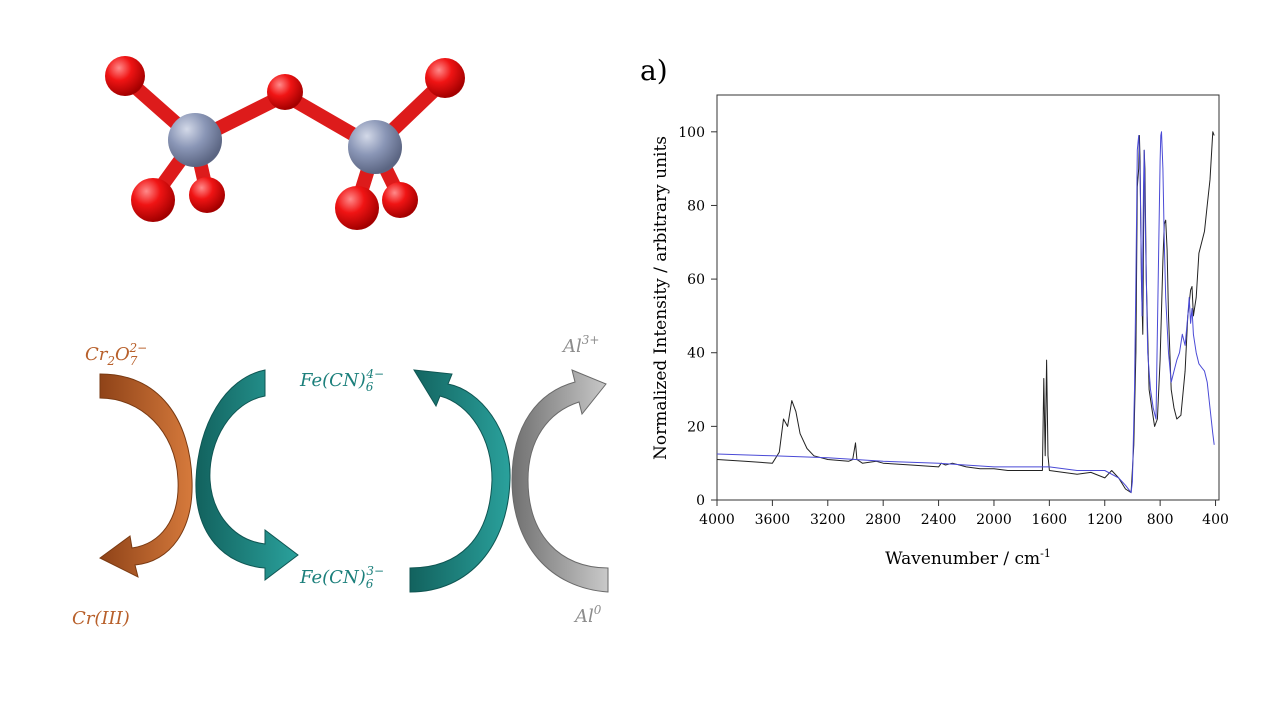 The width and height of the screenshot is (1280, 720). What do you see at coordinates (101, 618) in the screenshot?
I see `chromium-iii-label: Cr(III)` at bounding box center [101, 618].